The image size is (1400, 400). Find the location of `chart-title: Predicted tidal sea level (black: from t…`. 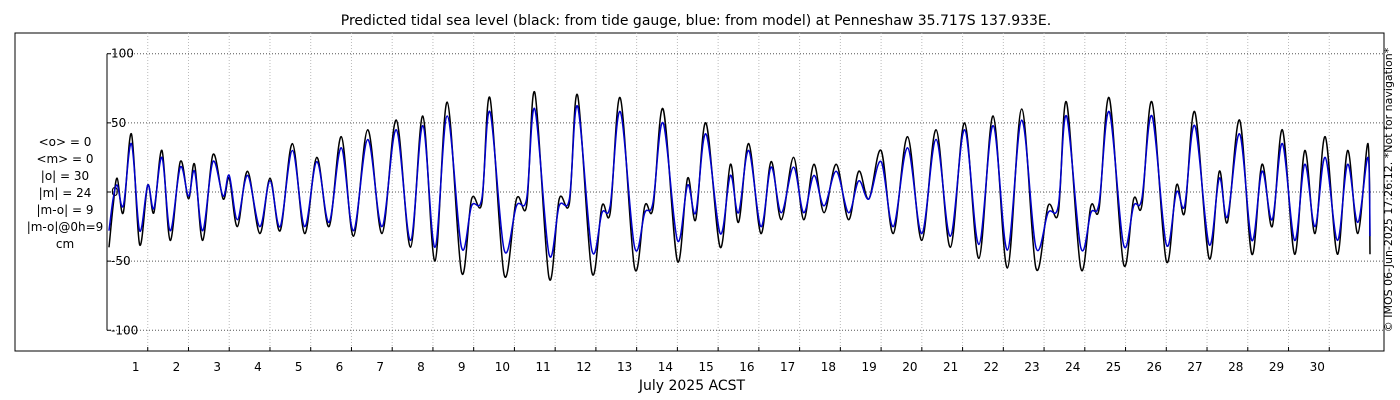

chart-title: Predicted tidal sea level (black: from t… is located at coordinates (696, 21).